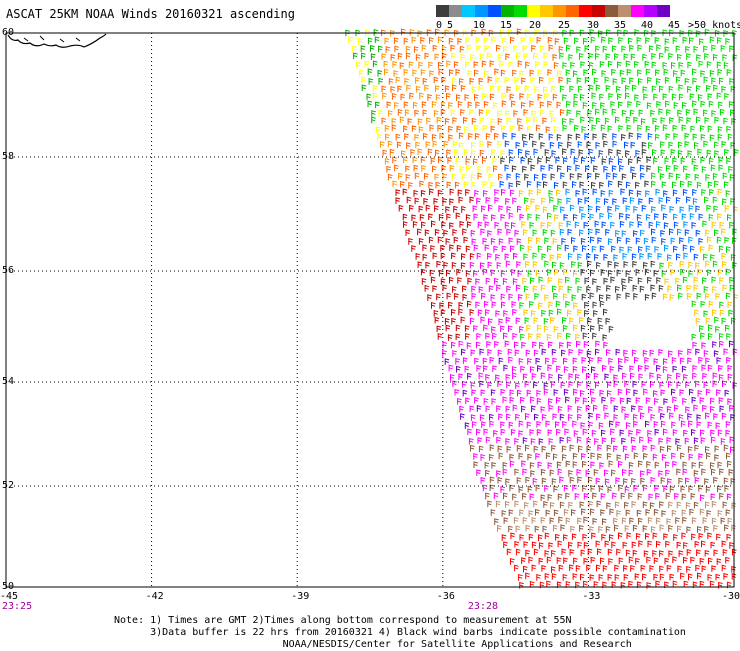  What do you see at coordinates (588, 18) in the screenshot?
I see `wind-speed-legend: 0 5 10 15 20 25 30 35 40 45 >50 knots` at bounding box center [588, 18].